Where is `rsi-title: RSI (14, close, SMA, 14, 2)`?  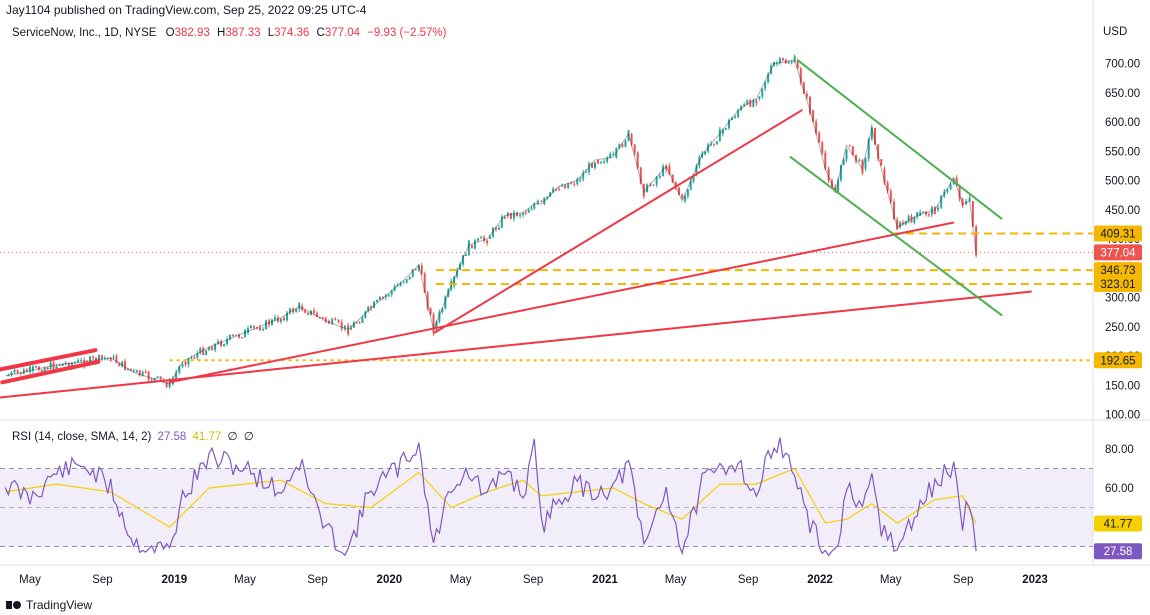
rsi-title: RSI (14, close, SMA, 14, 2) is located at coordinates (82, 437).